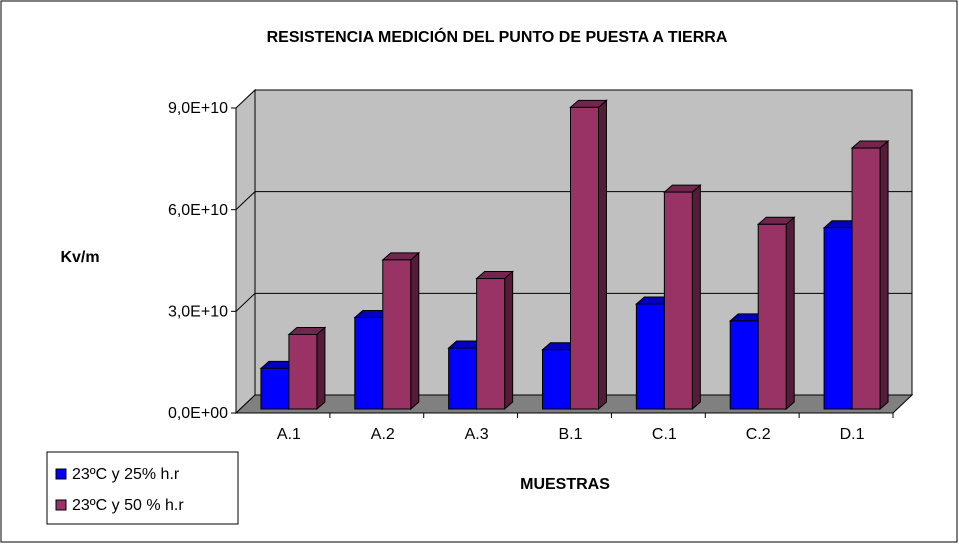 This screenshot has width=959, height=544. I want to click on x-tick-label: C.2, so click(758, 434).